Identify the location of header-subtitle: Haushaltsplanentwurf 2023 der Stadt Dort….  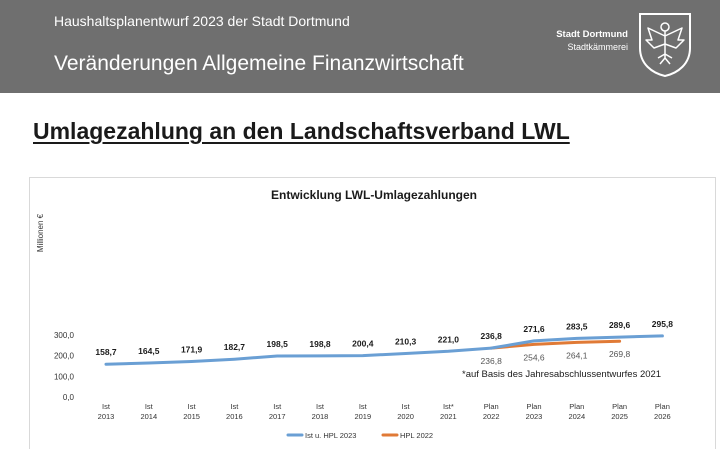
(202, 21).